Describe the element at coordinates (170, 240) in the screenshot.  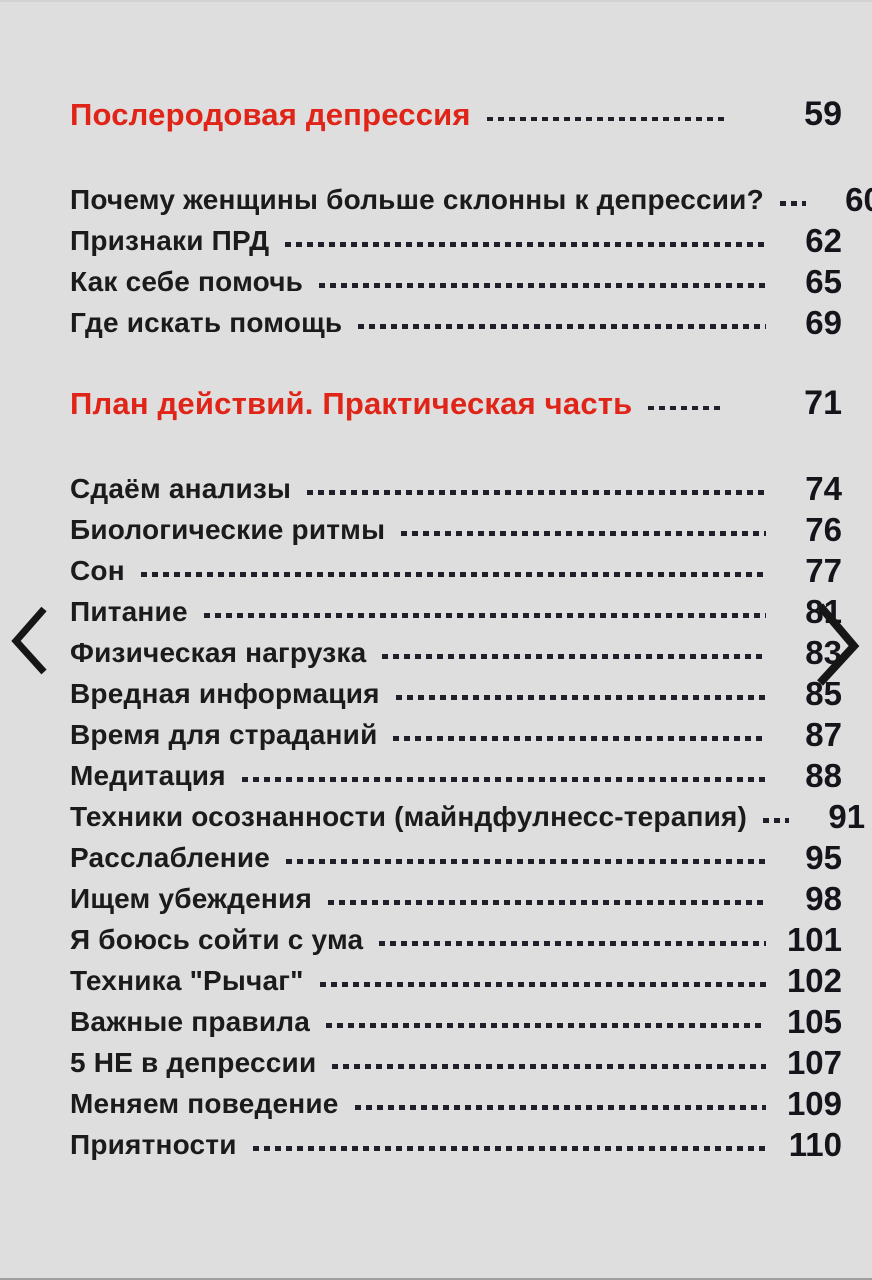
I see `entry-title: Признаки ПРД` at that location.